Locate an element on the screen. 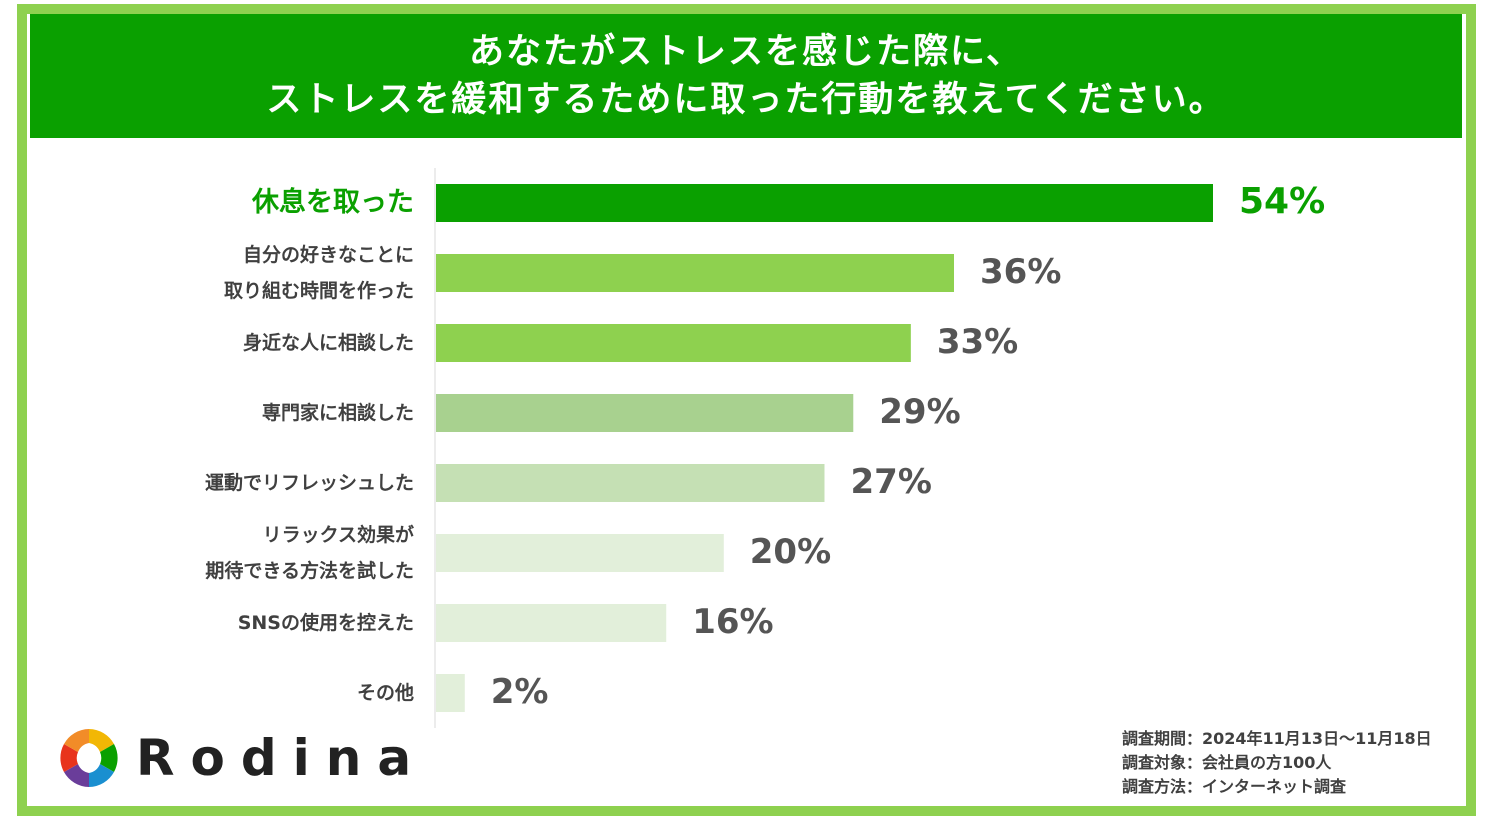 The width and height of the screenshot is (1489, 837). category-label-3: 身近な人に相談した is located at coordinates (328, 343).